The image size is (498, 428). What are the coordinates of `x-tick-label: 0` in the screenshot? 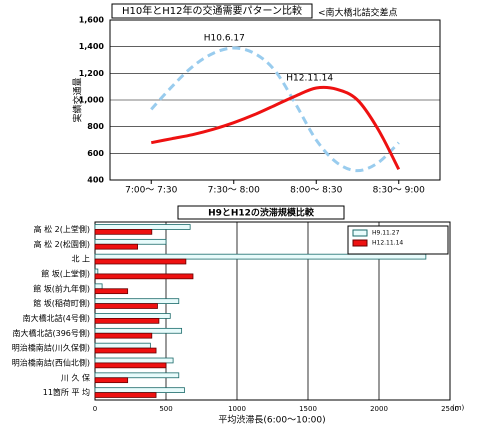 It's located at (95, 409).